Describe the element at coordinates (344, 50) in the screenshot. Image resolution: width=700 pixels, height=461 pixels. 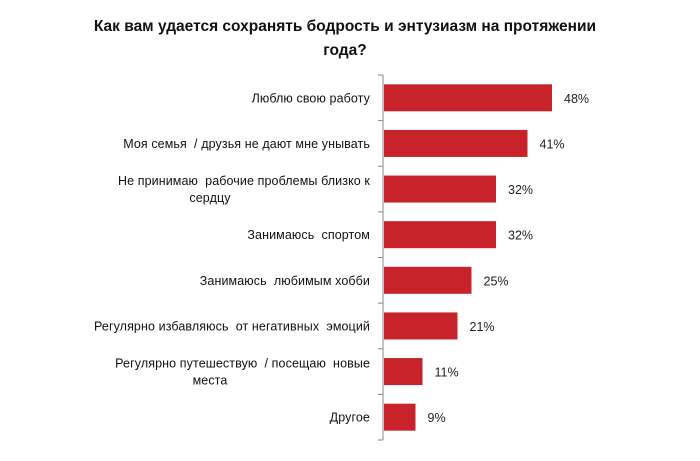
I see `chart-title-line: года?` at that location.